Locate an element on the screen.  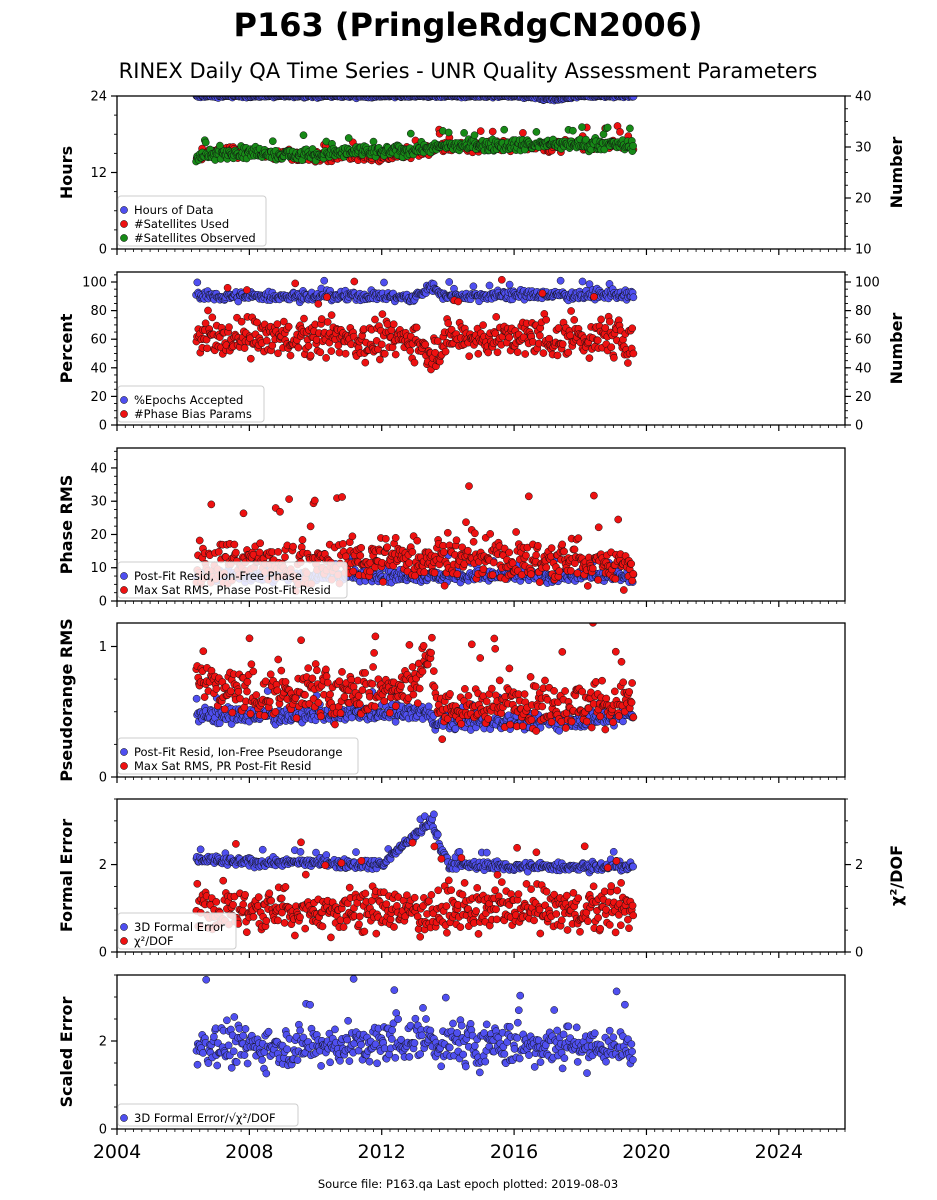
y-tick-label: 80 is located at coordinates (98, 311).